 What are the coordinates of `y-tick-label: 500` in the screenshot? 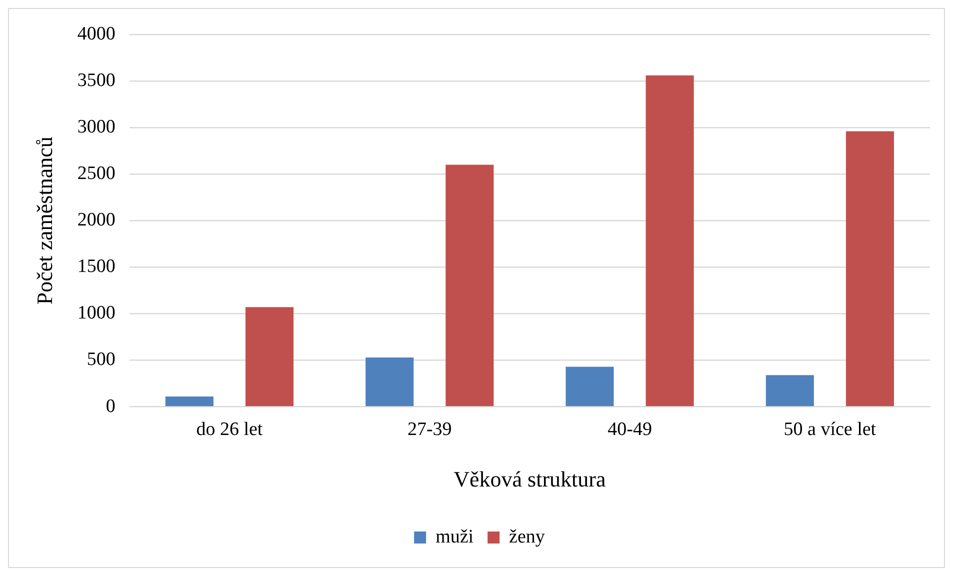 It's located at (101, 359).